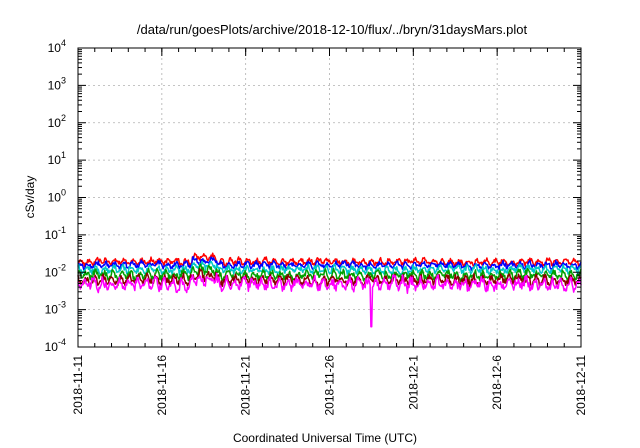 The width and height of the screenshot is (640, 448). Describe the element at coordinates (57, 196) in the screenshot. I see `y-tick-label: 10⁰` at that location.